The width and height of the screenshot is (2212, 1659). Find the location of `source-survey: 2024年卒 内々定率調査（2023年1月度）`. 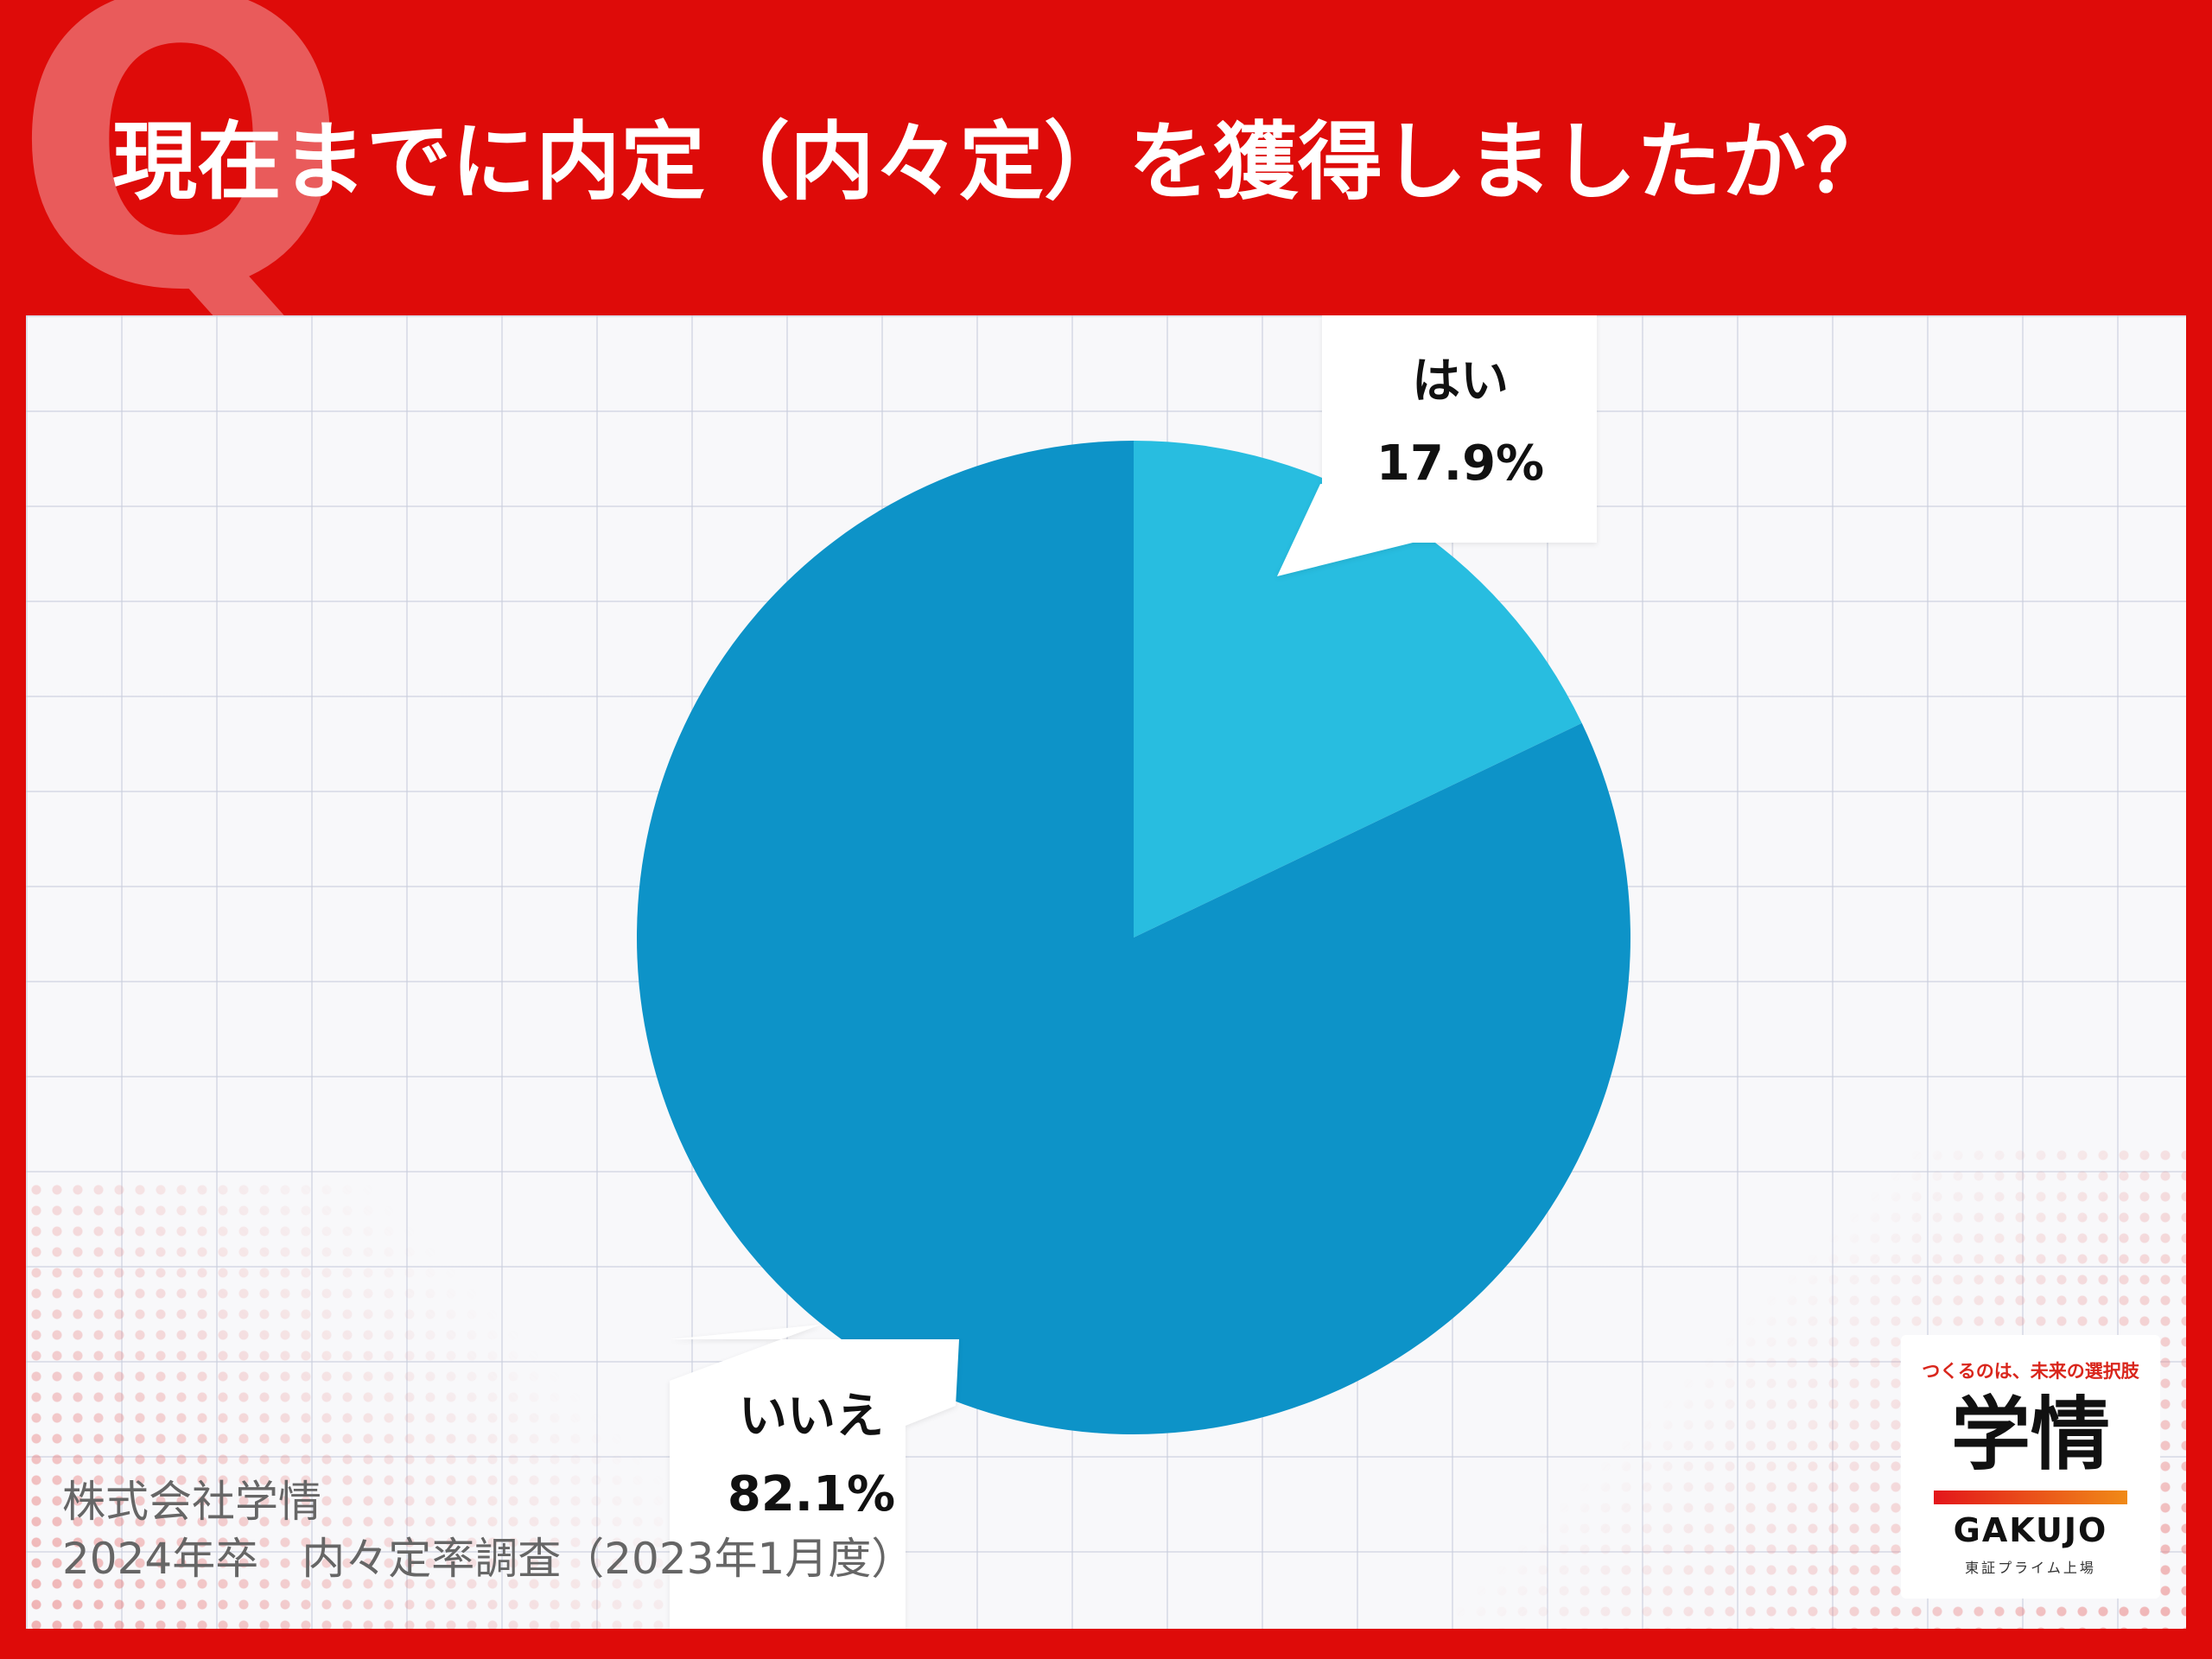

source-survey: 2024年卒 内々定率調査（2023年1月度） is located at coordinates (488, 1559).